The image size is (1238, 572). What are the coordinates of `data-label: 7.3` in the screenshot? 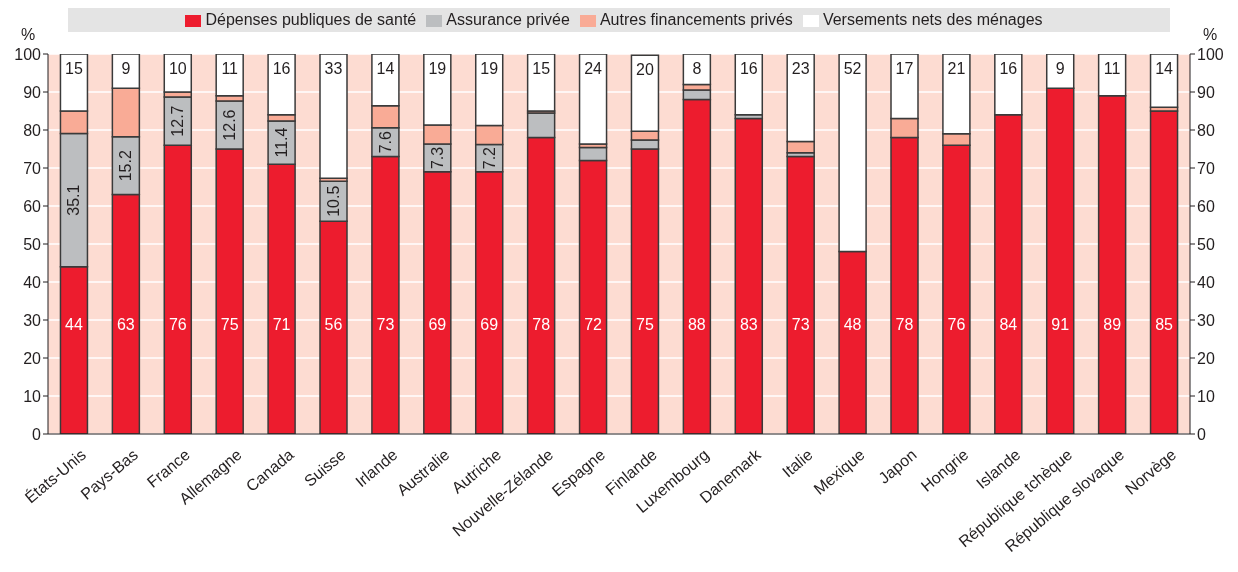 It's located at (437, 158).